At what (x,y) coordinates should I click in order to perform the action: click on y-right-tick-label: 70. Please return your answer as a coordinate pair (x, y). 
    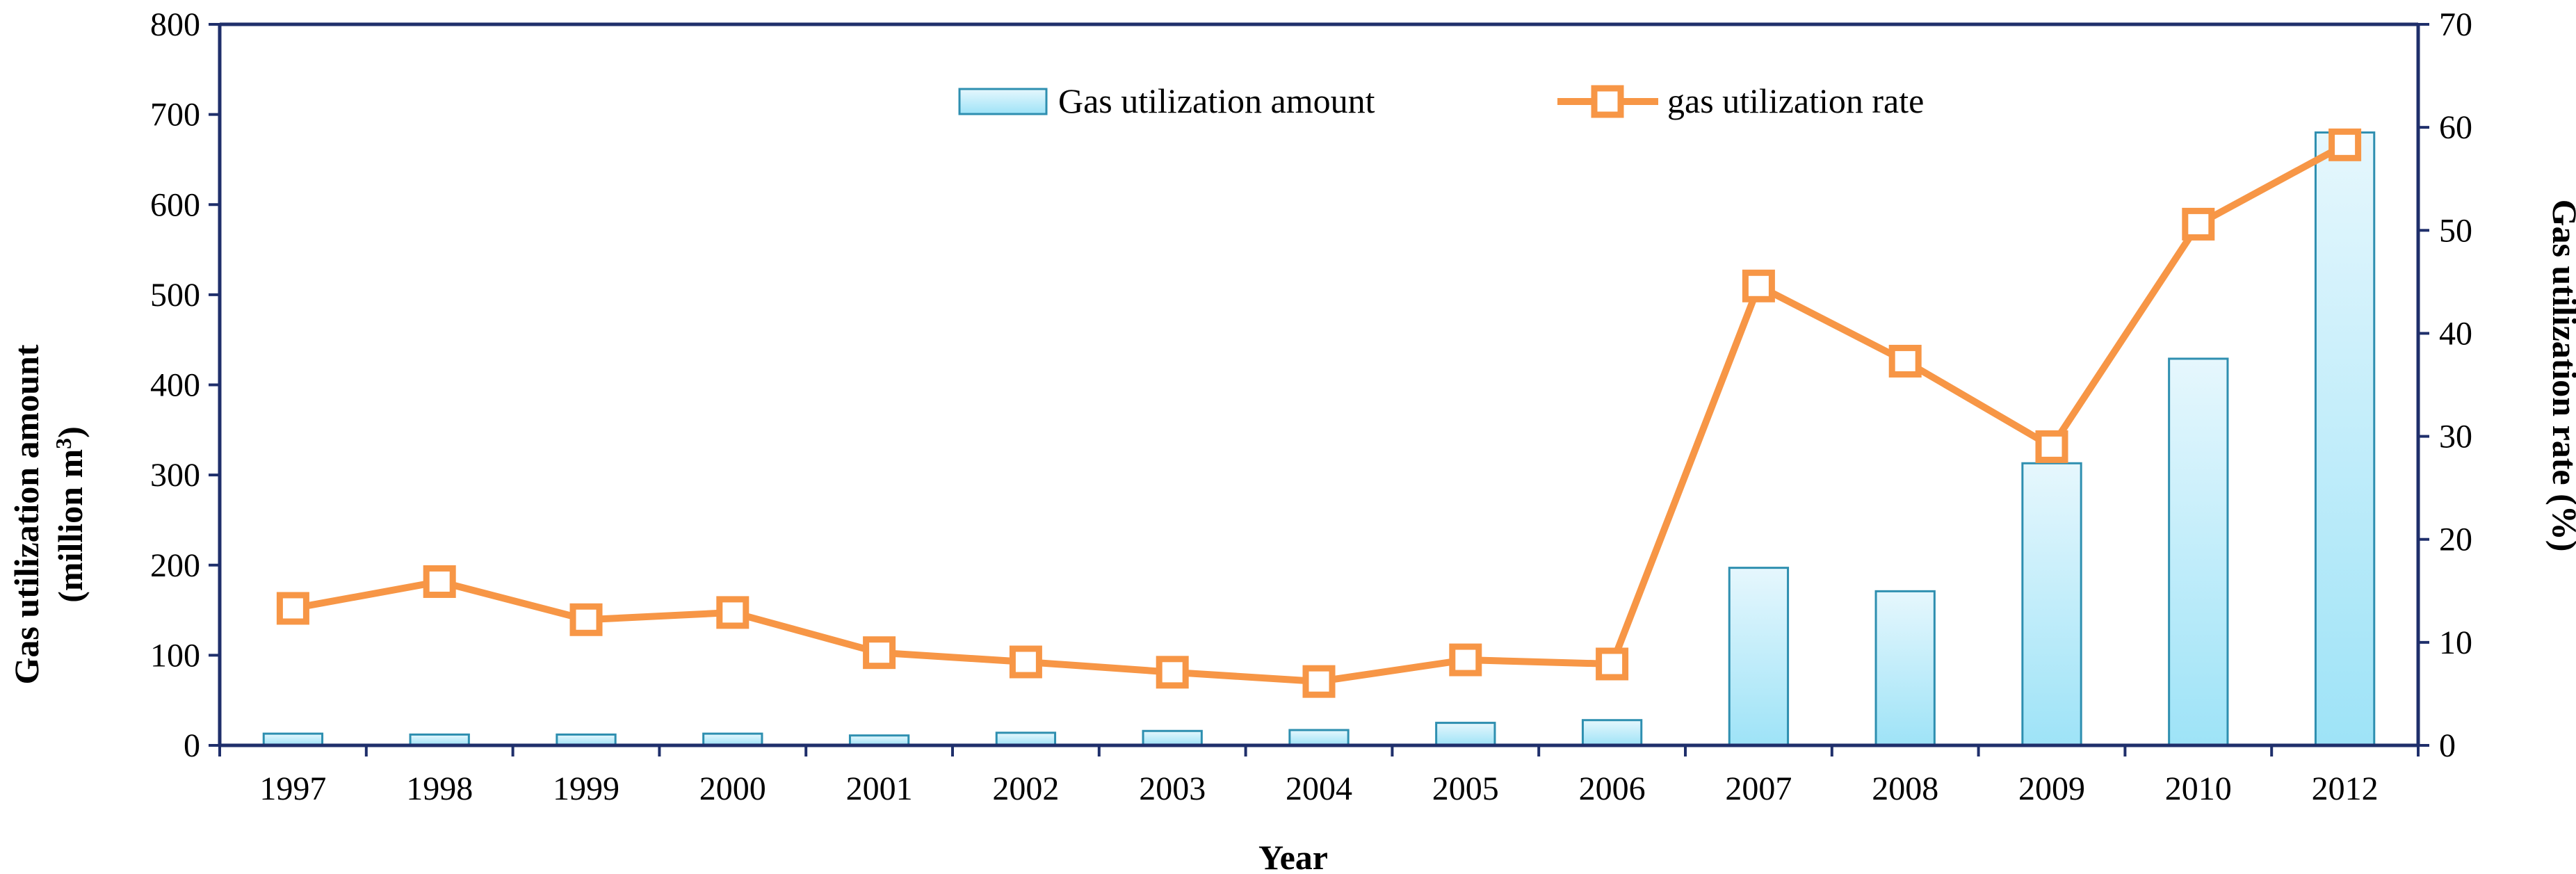
    Looking at the image, I should click on (2455, 24).